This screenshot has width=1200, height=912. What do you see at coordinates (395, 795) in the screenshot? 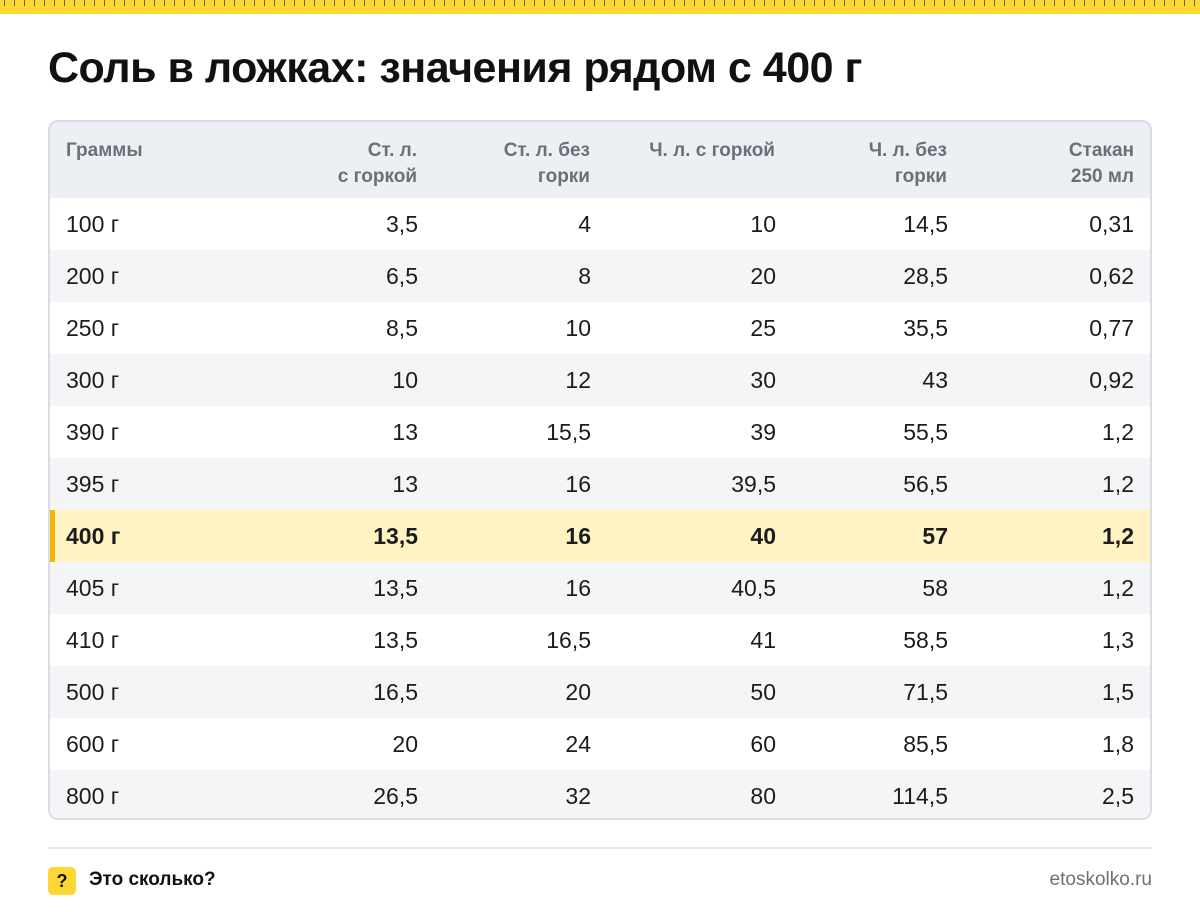
I see `value-cell: 26,5` at bounding box center [395, 795].